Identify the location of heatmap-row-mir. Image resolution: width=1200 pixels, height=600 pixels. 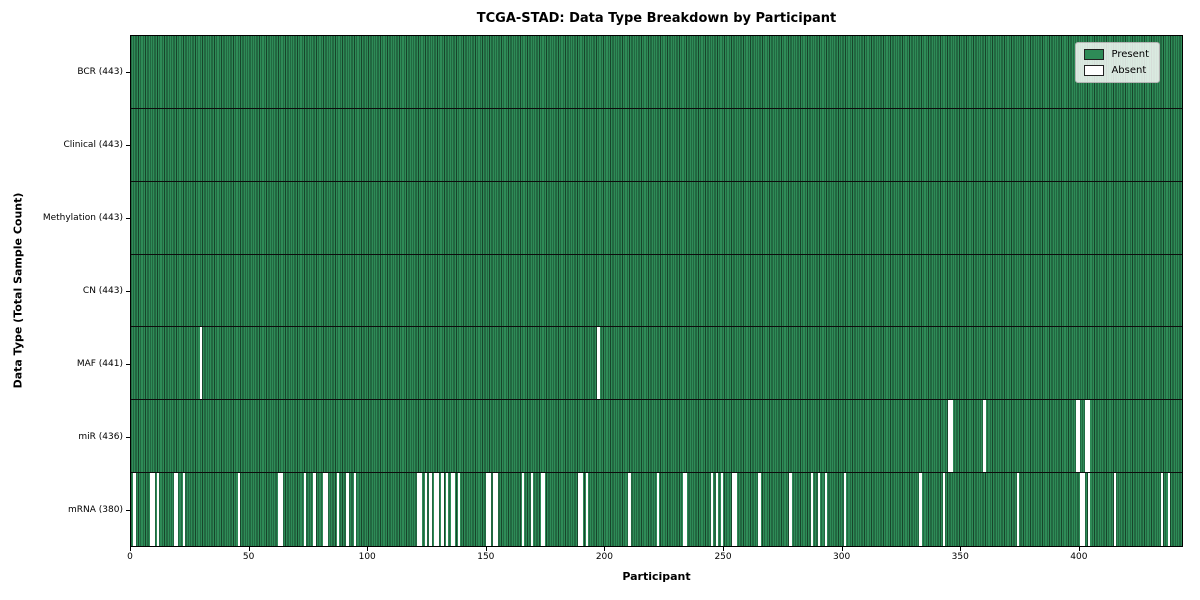
(656, 437).